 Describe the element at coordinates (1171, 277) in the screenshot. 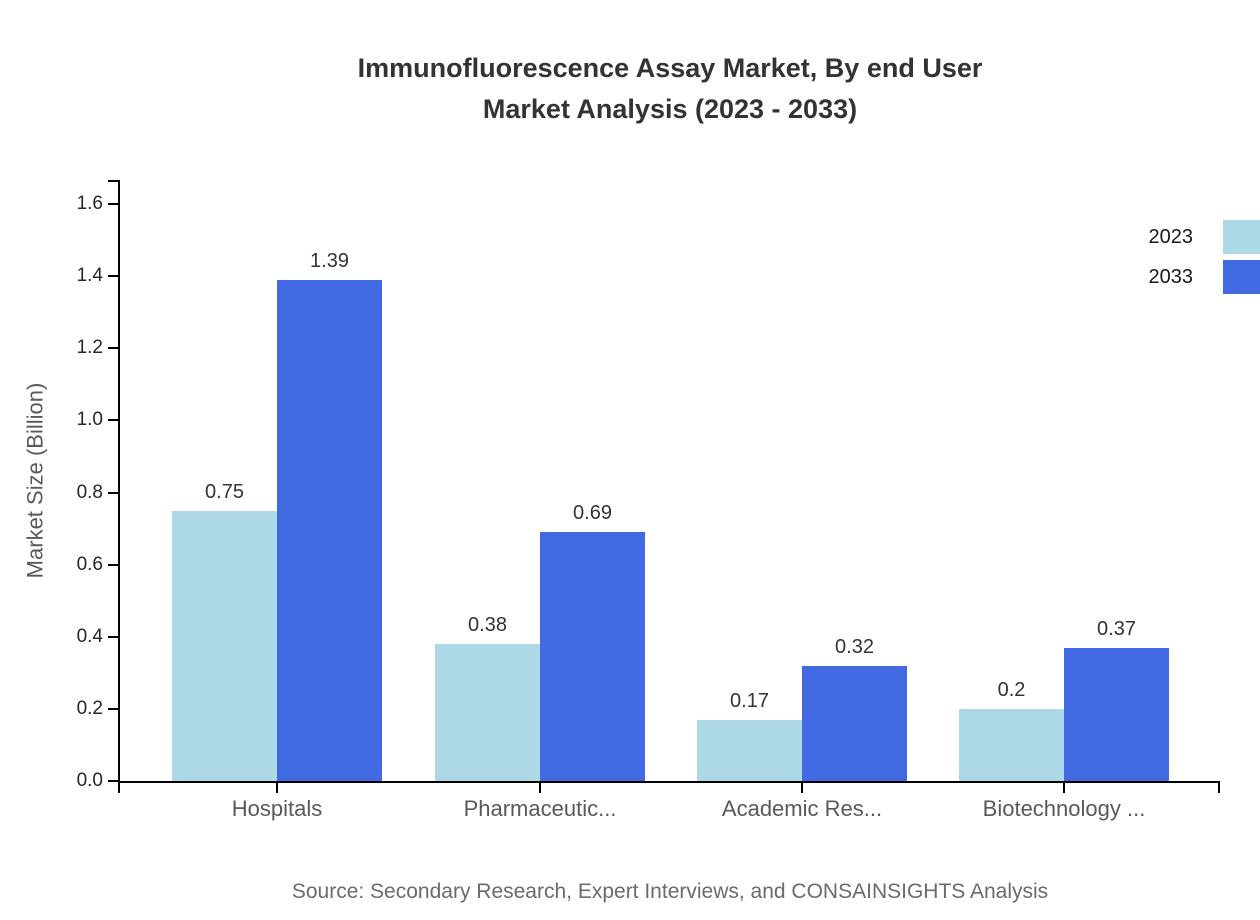

I see `legend-label-2033: 2033` at that location.